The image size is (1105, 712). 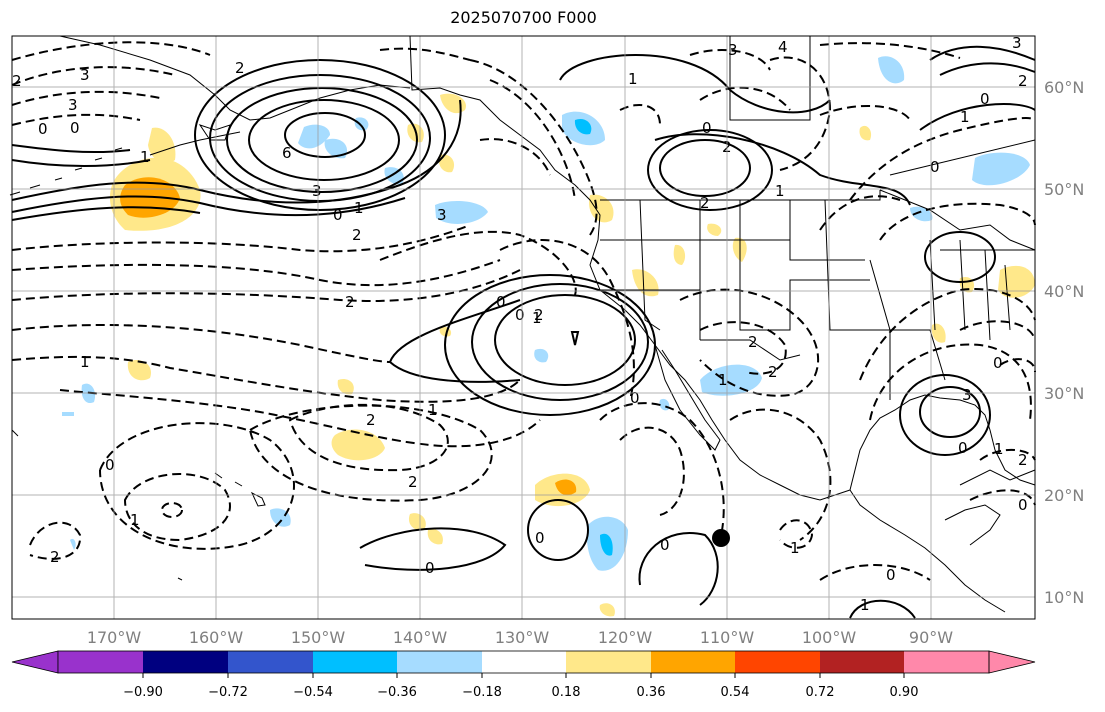 I want to click on colorbar-tick-label: −0.36, so click(x=397, y=692).